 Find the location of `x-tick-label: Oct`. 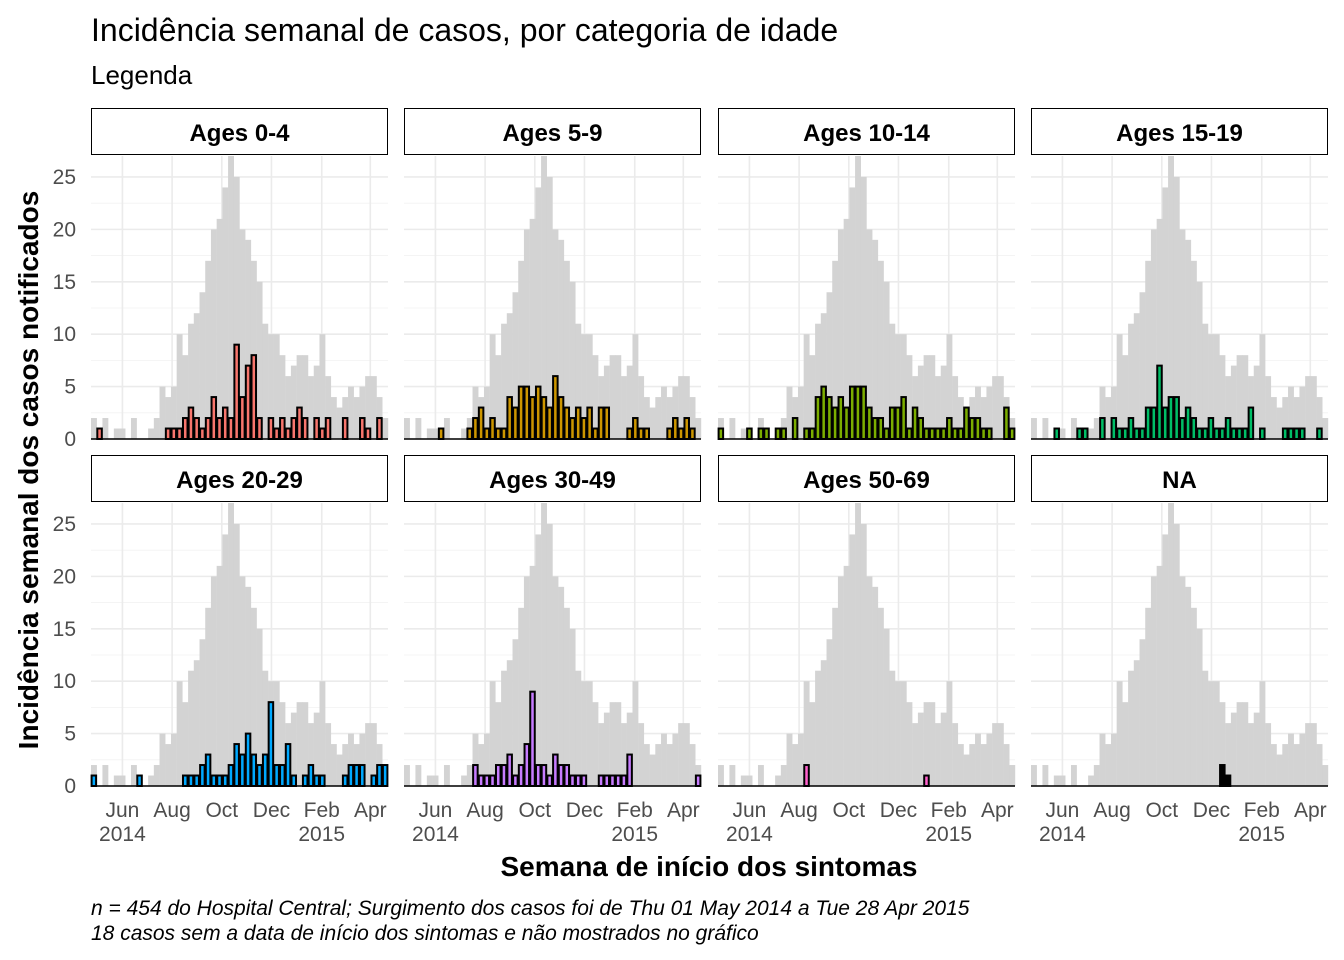

x-tick-label: Oct is located at coordinates (221, 810).